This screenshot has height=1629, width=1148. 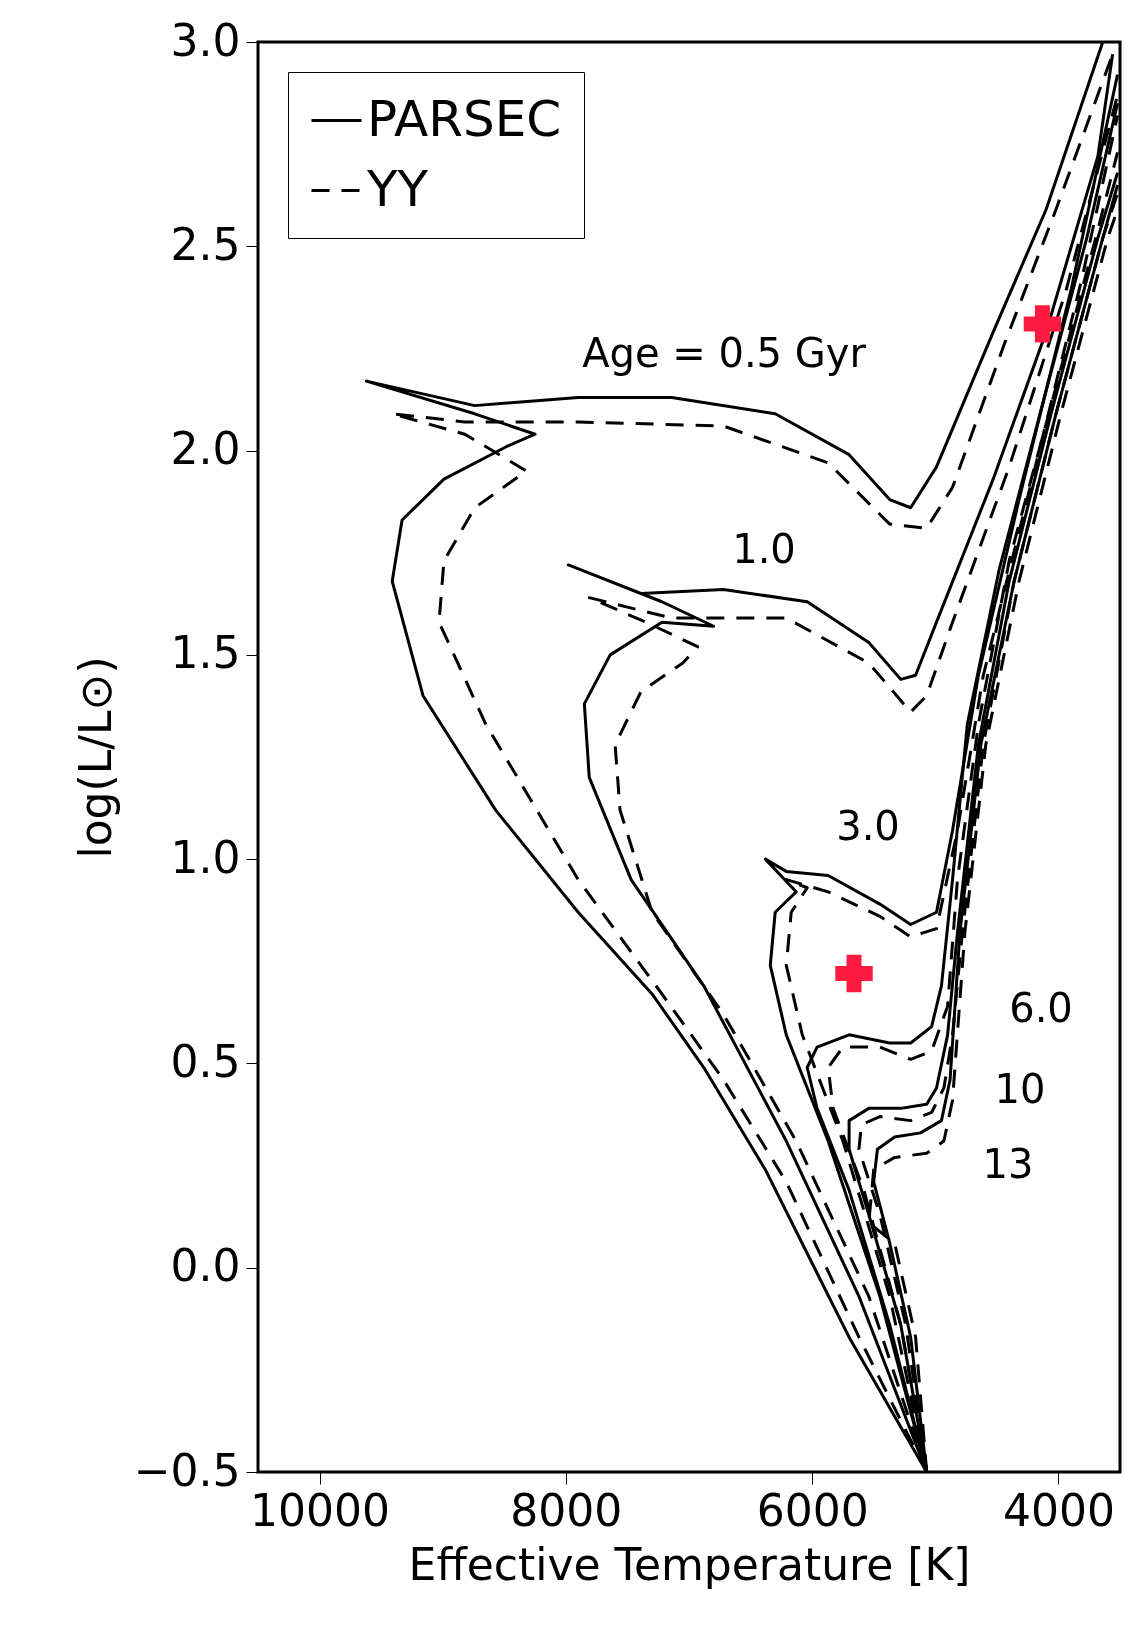 What do you see at coordinates (187, 1470) in the screenshot?
I see `y-tick-label: −0.5` at bounding box center [187, 1470].